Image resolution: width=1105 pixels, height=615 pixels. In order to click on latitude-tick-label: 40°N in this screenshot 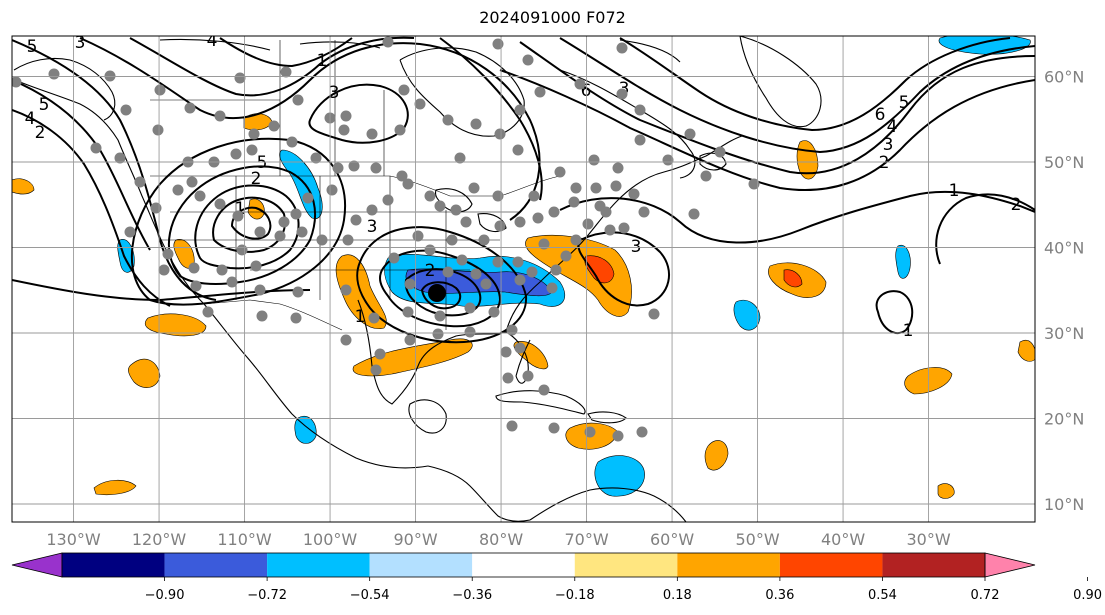, I will do `click(1064, 248)`.